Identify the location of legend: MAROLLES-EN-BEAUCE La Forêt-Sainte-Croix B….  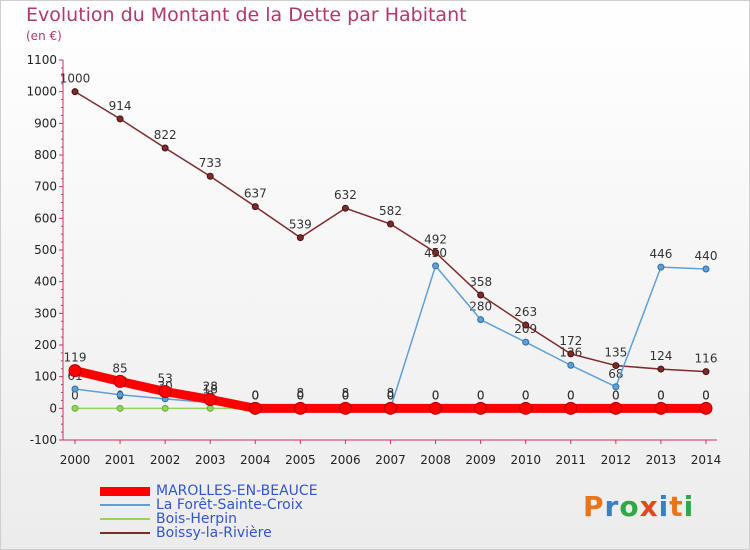
(209, 512).